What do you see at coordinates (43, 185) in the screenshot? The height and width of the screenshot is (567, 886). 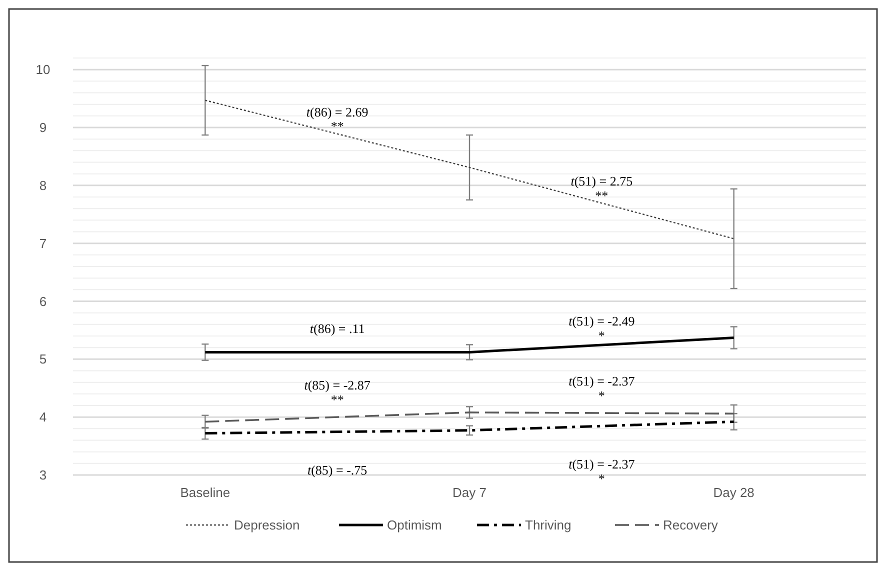 I see `y-tick-label: 8` at bounding box center [43, 185].